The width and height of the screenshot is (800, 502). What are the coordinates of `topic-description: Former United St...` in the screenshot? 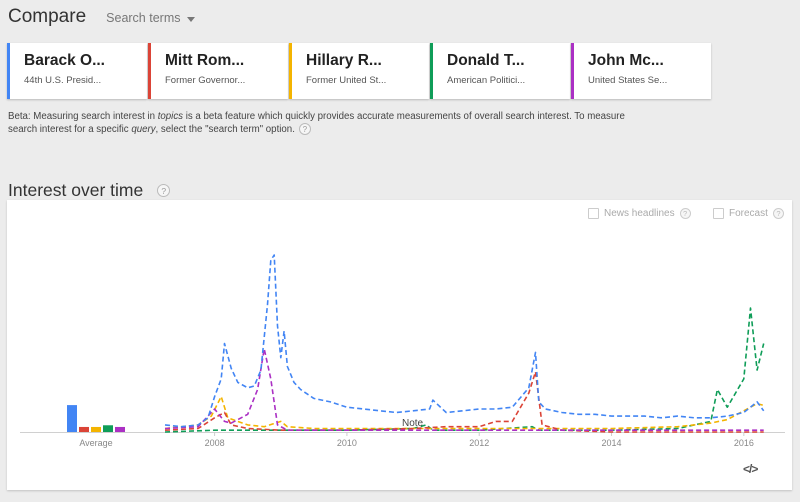 It's located at (346, 80).